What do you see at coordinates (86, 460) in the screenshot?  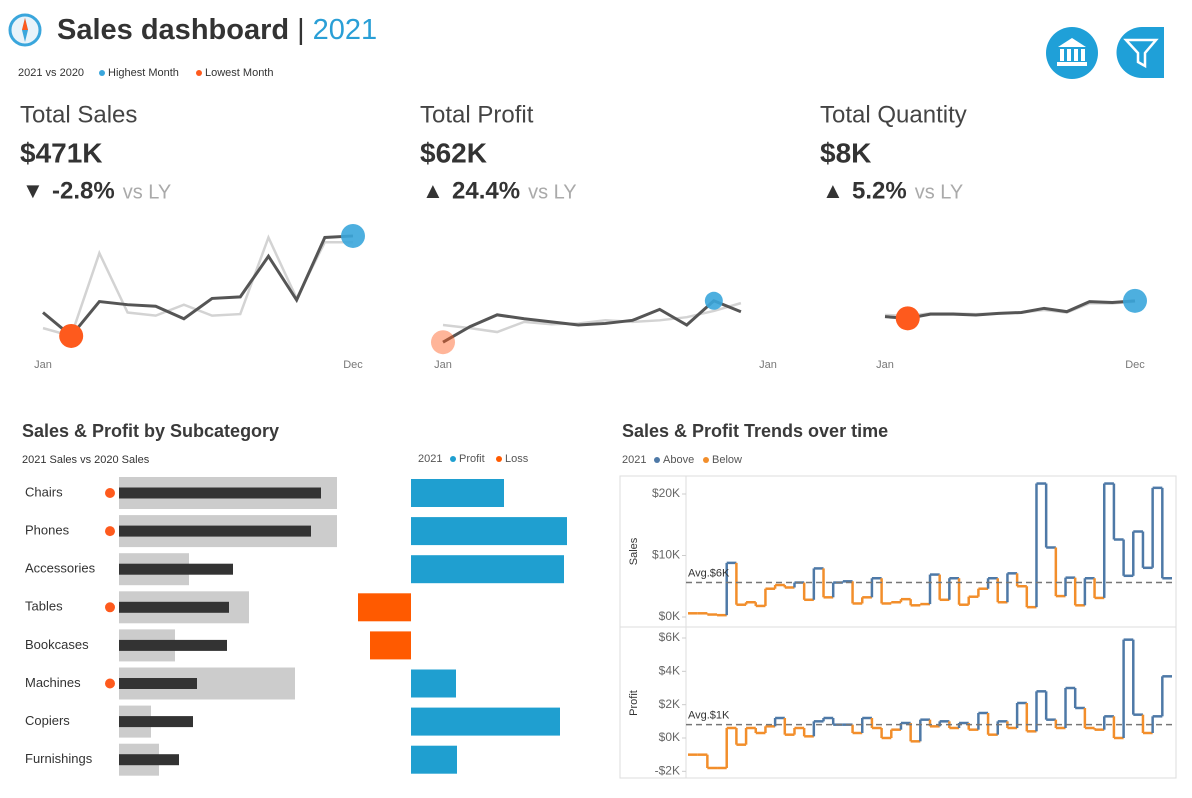 I see `chart-subtitle: 2021 Sales vs 2020 Sales` at bounding box center [86, 460].